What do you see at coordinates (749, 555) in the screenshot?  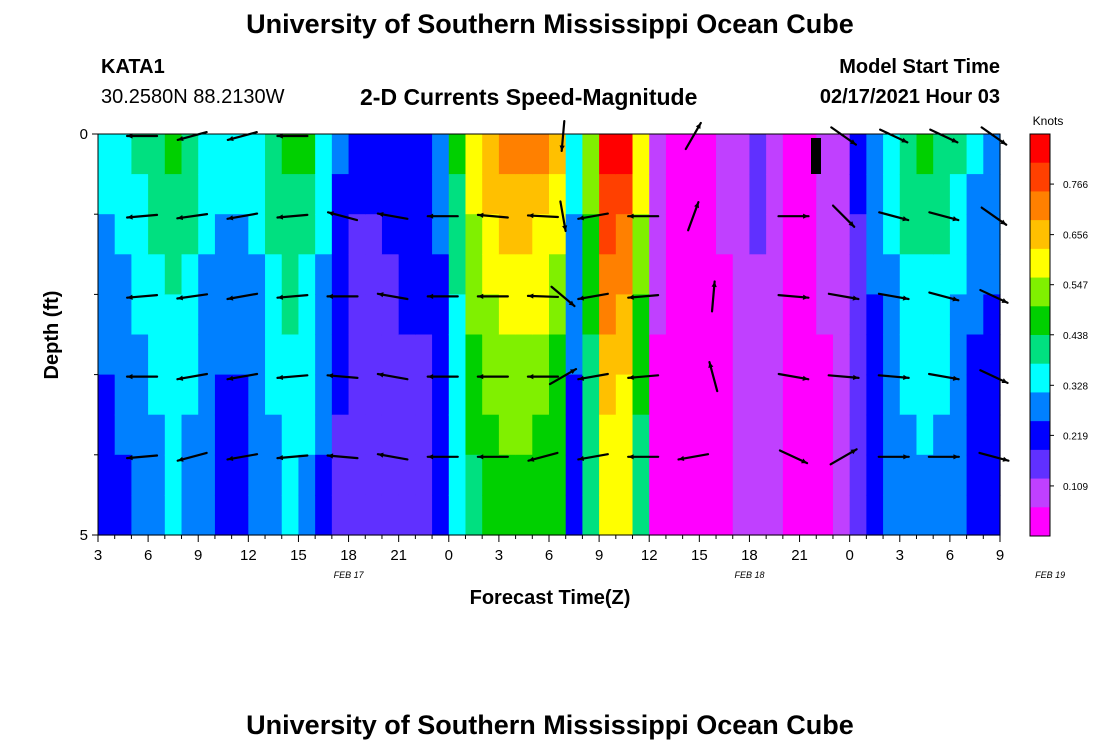 I see `x-tick-label: 18` at bounding box center [749, 555].